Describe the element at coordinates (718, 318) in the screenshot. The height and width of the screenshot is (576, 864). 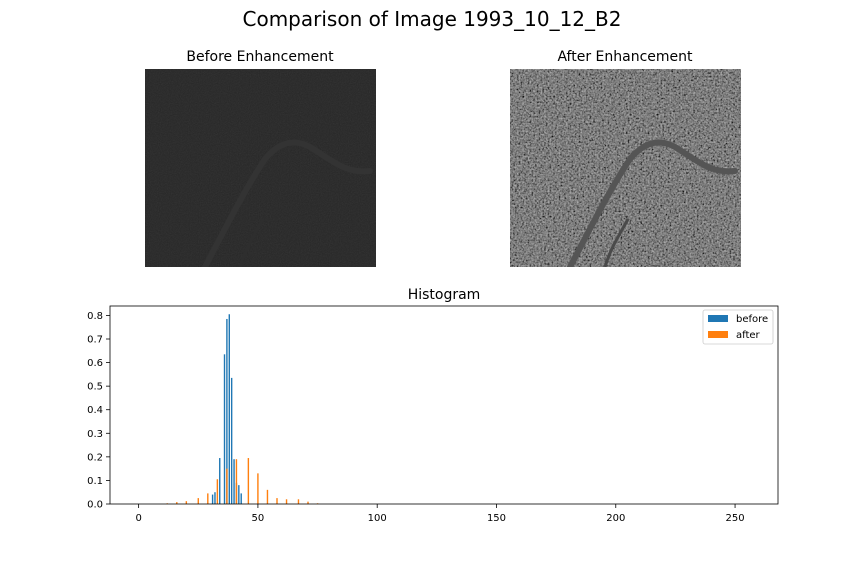
I see `legend-swatch-before` at that location.